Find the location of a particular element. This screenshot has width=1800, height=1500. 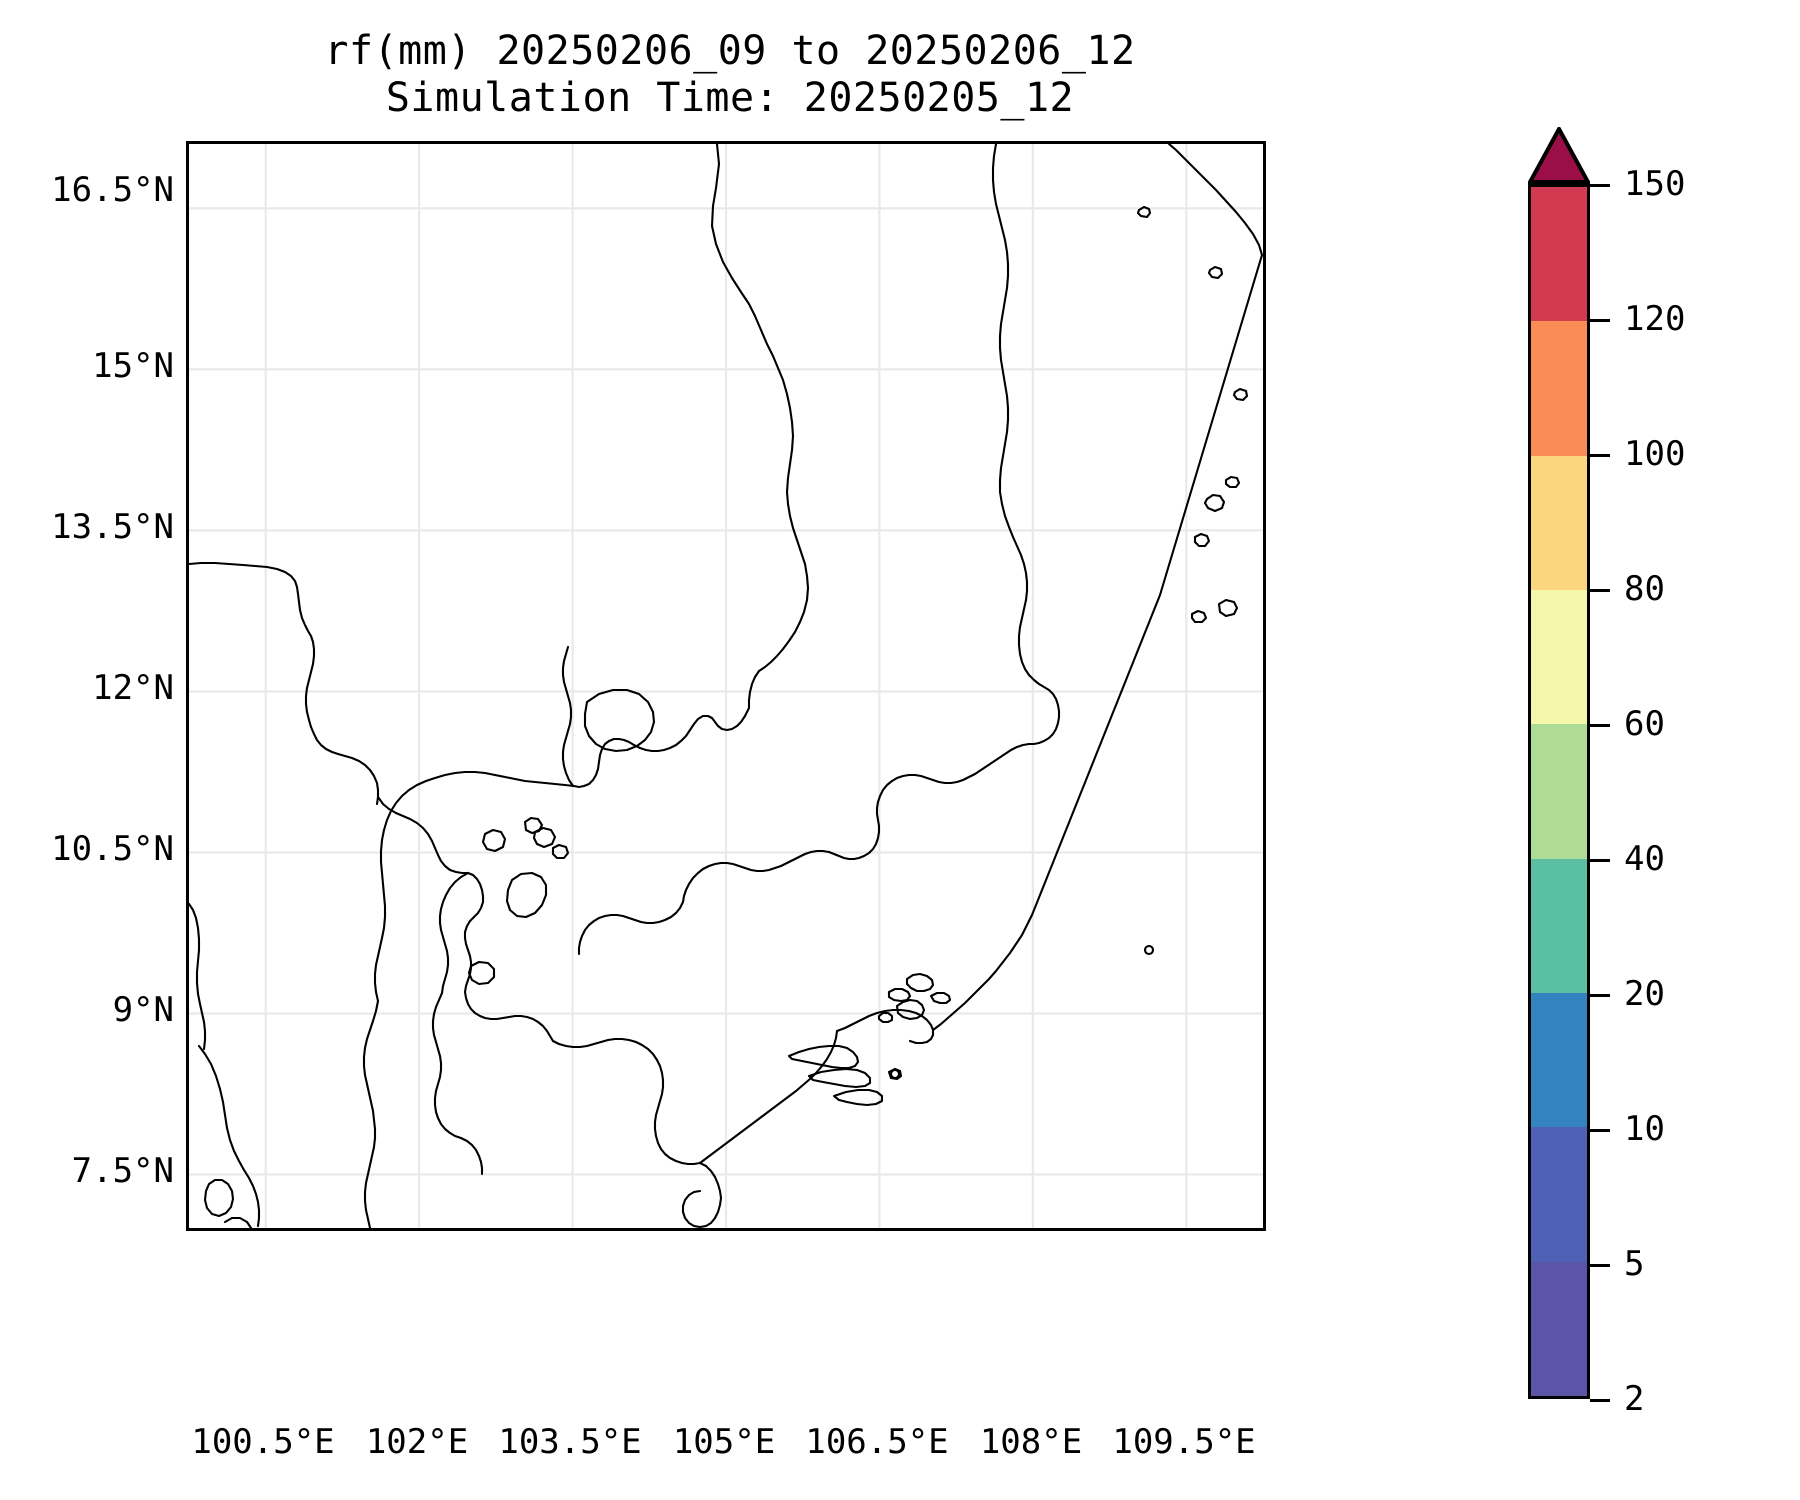

xtick-label-109-5E: 109.5°E is located at coordinates (1184, 1442).